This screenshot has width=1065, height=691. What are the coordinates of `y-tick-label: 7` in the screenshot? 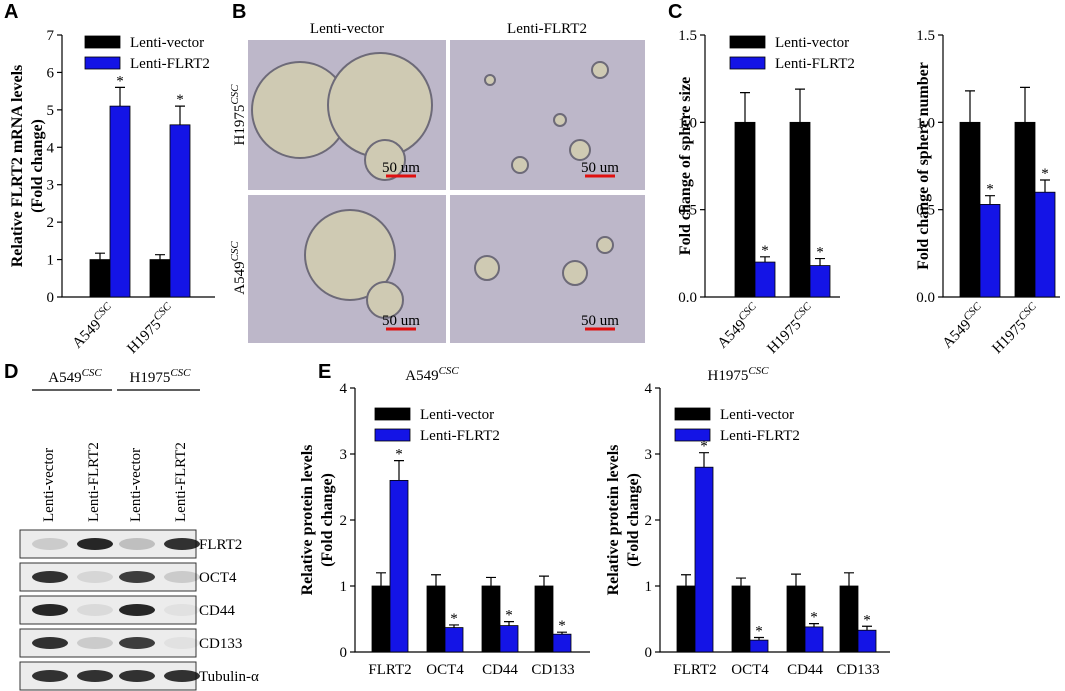 It's located at (51, 36).